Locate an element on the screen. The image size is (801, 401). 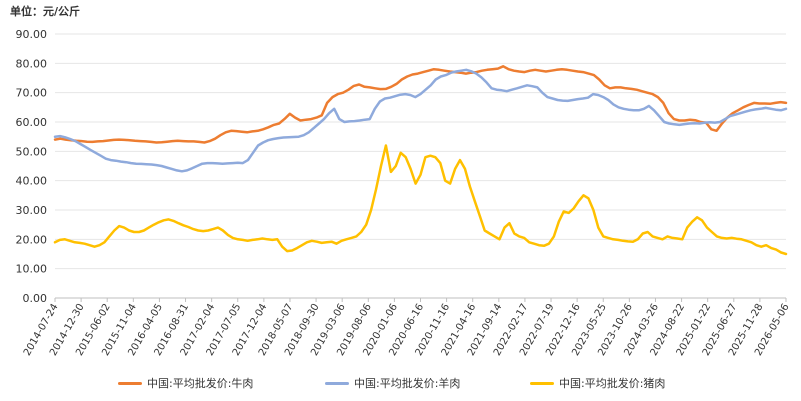
y-tick-label: 10.00 is located at coordinates (32, 269).